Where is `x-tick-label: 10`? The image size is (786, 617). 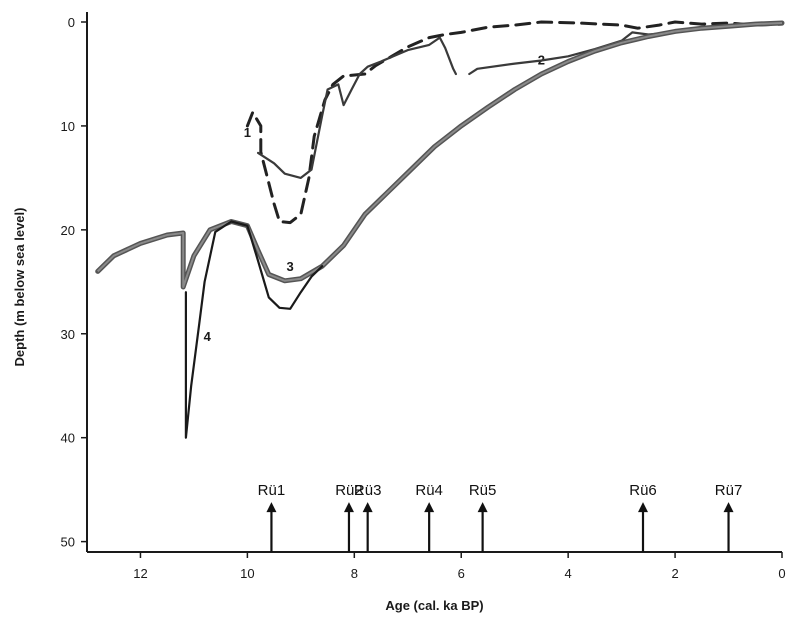 x-tick-label: 10 is located at coordinates (247, 573).